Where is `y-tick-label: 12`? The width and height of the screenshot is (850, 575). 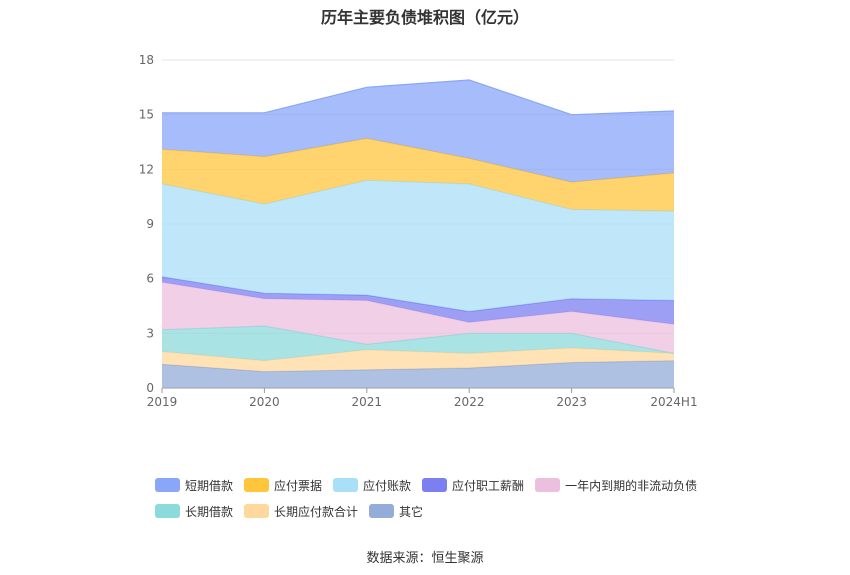
y-tick-label: 12 is located at coordinates (146, 169).